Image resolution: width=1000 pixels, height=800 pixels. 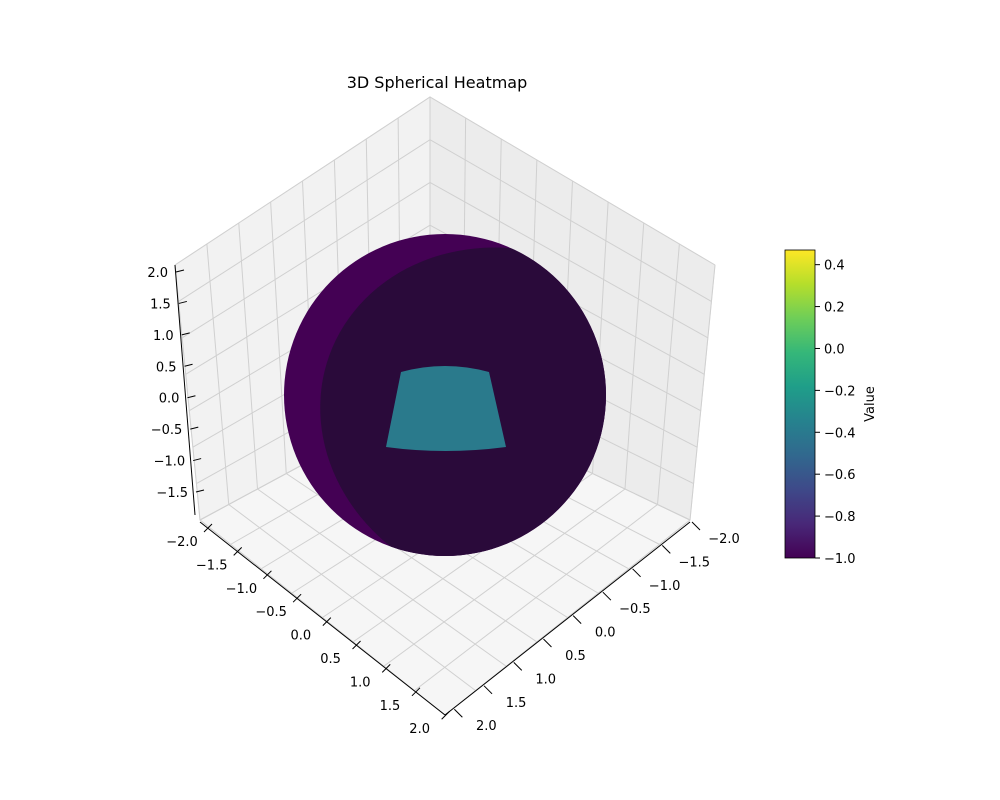 I want to click on y-tick-label: 0.5, so click(x=330, y=659).